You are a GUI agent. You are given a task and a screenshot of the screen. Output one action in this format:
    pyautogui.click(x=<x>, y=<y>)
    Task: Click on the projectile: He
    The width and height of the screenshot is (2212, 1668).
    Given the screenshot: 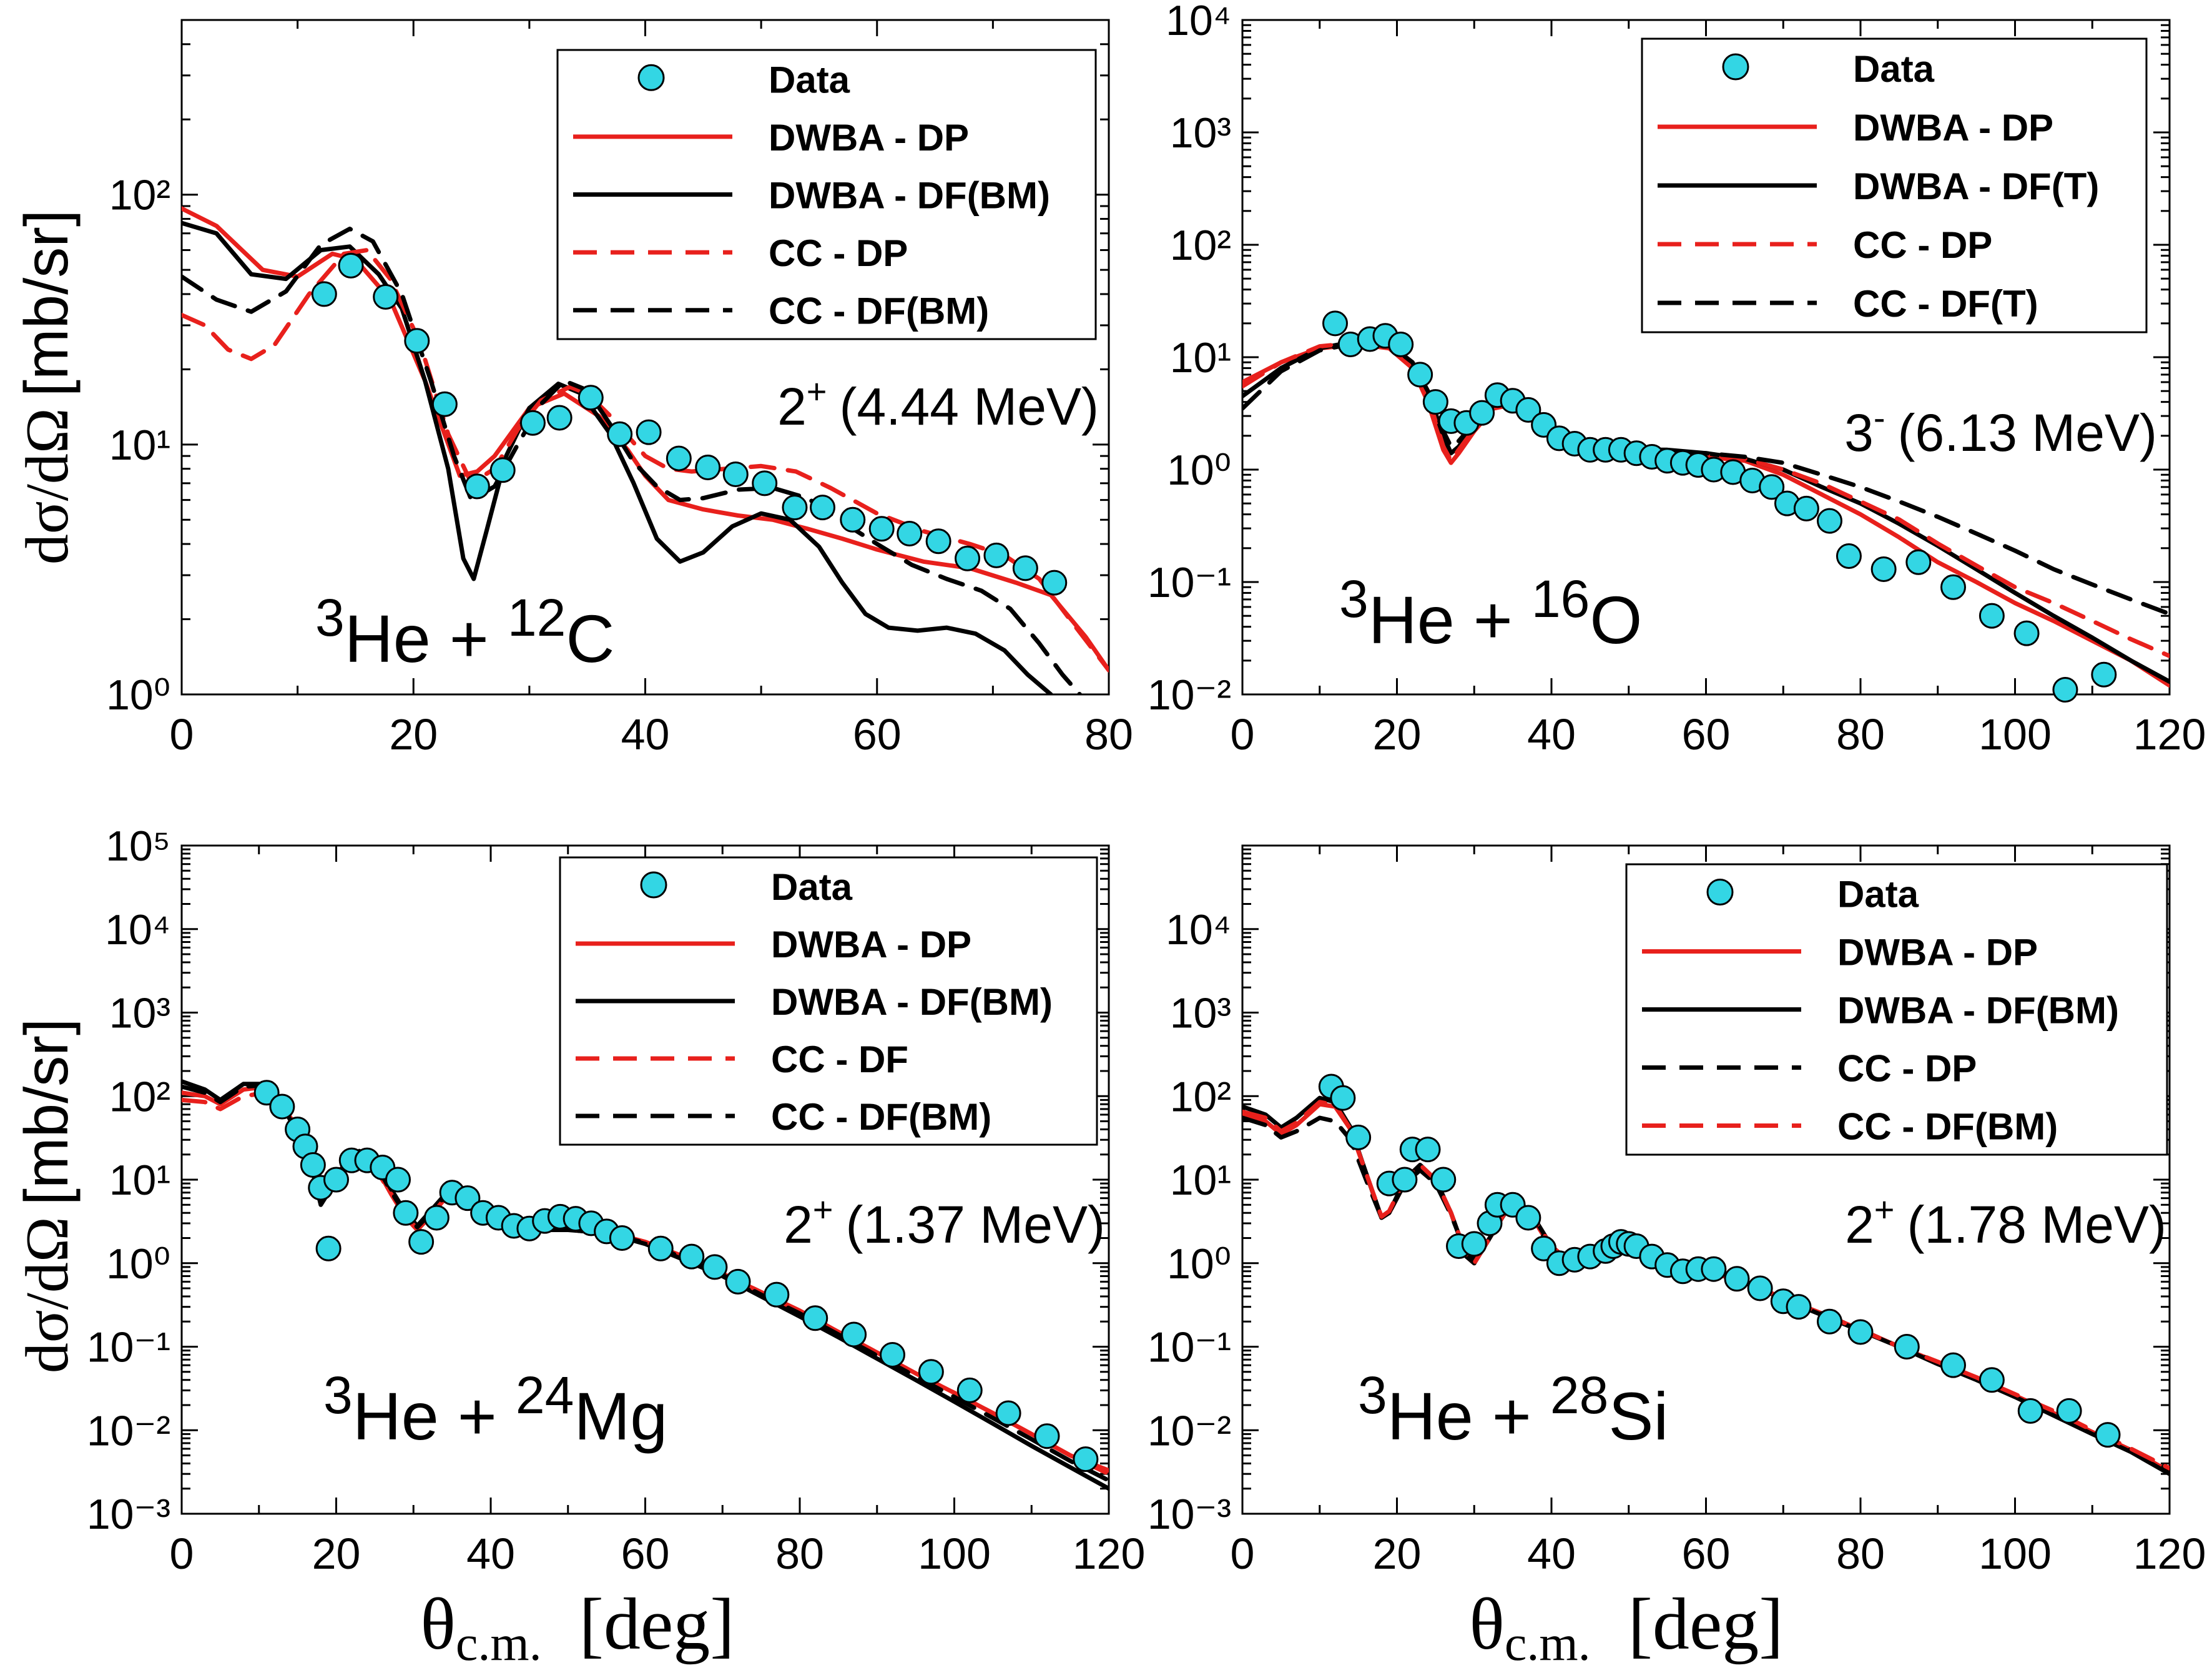 What is the action you would take?
    pyautogui.click(x=388, y=638)
    